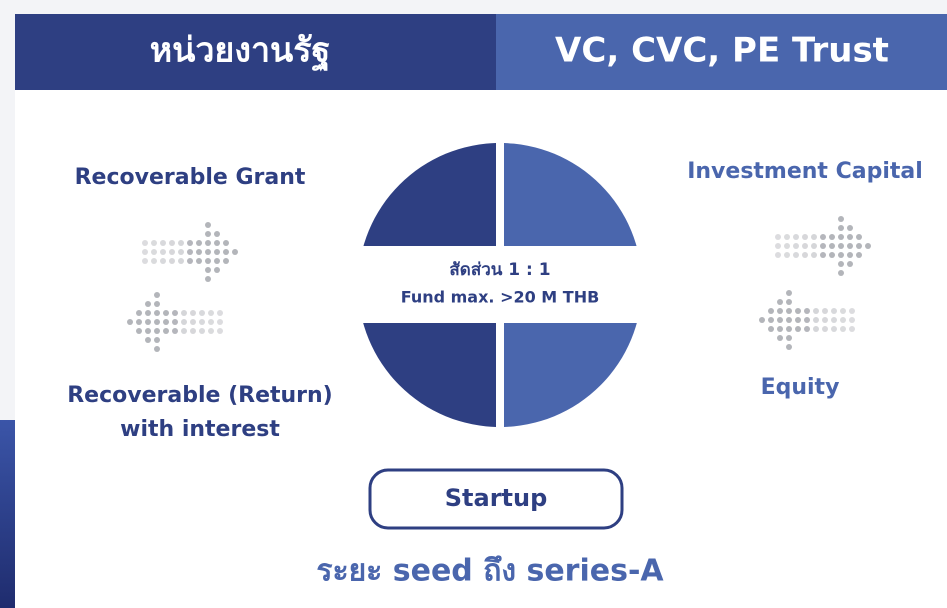 This screenshot has width=947, height=608. I want to click on right-bottom: Equity, so click(800, 387).